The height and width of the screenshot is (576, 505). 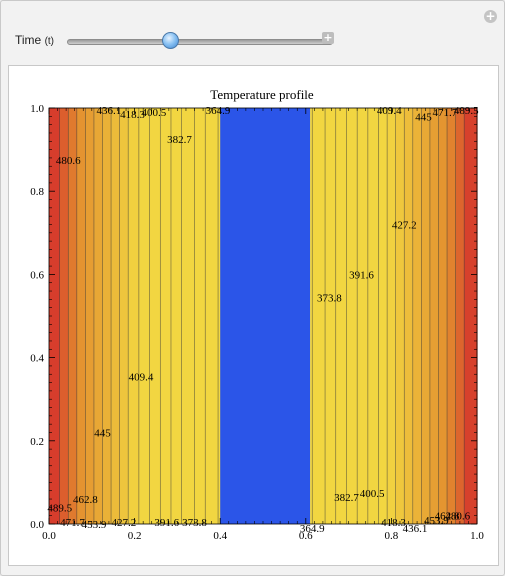 I want to click on time-slider-track, so click(x=200, y=42).